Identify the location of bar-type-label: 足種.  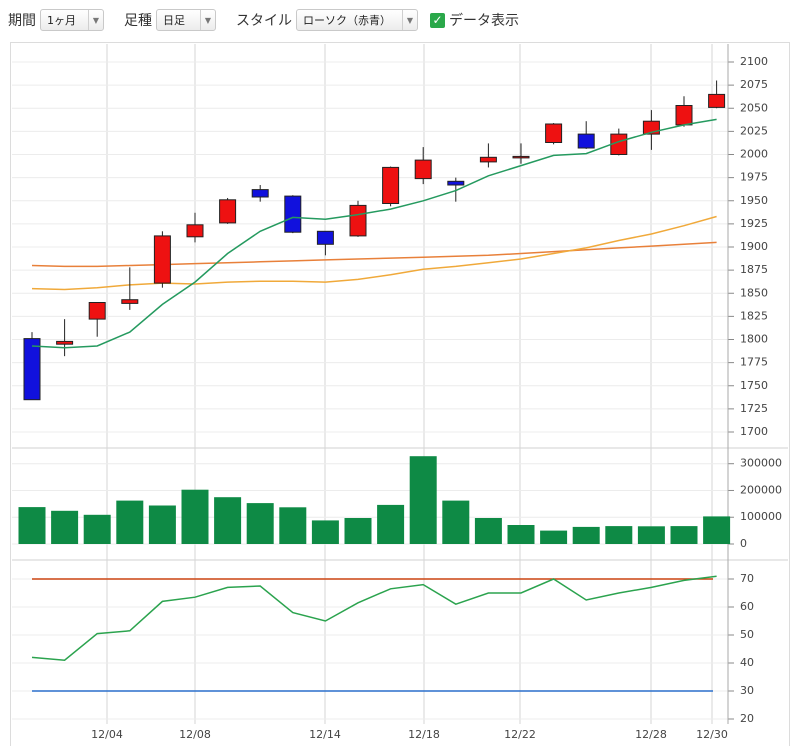
(138, 21).